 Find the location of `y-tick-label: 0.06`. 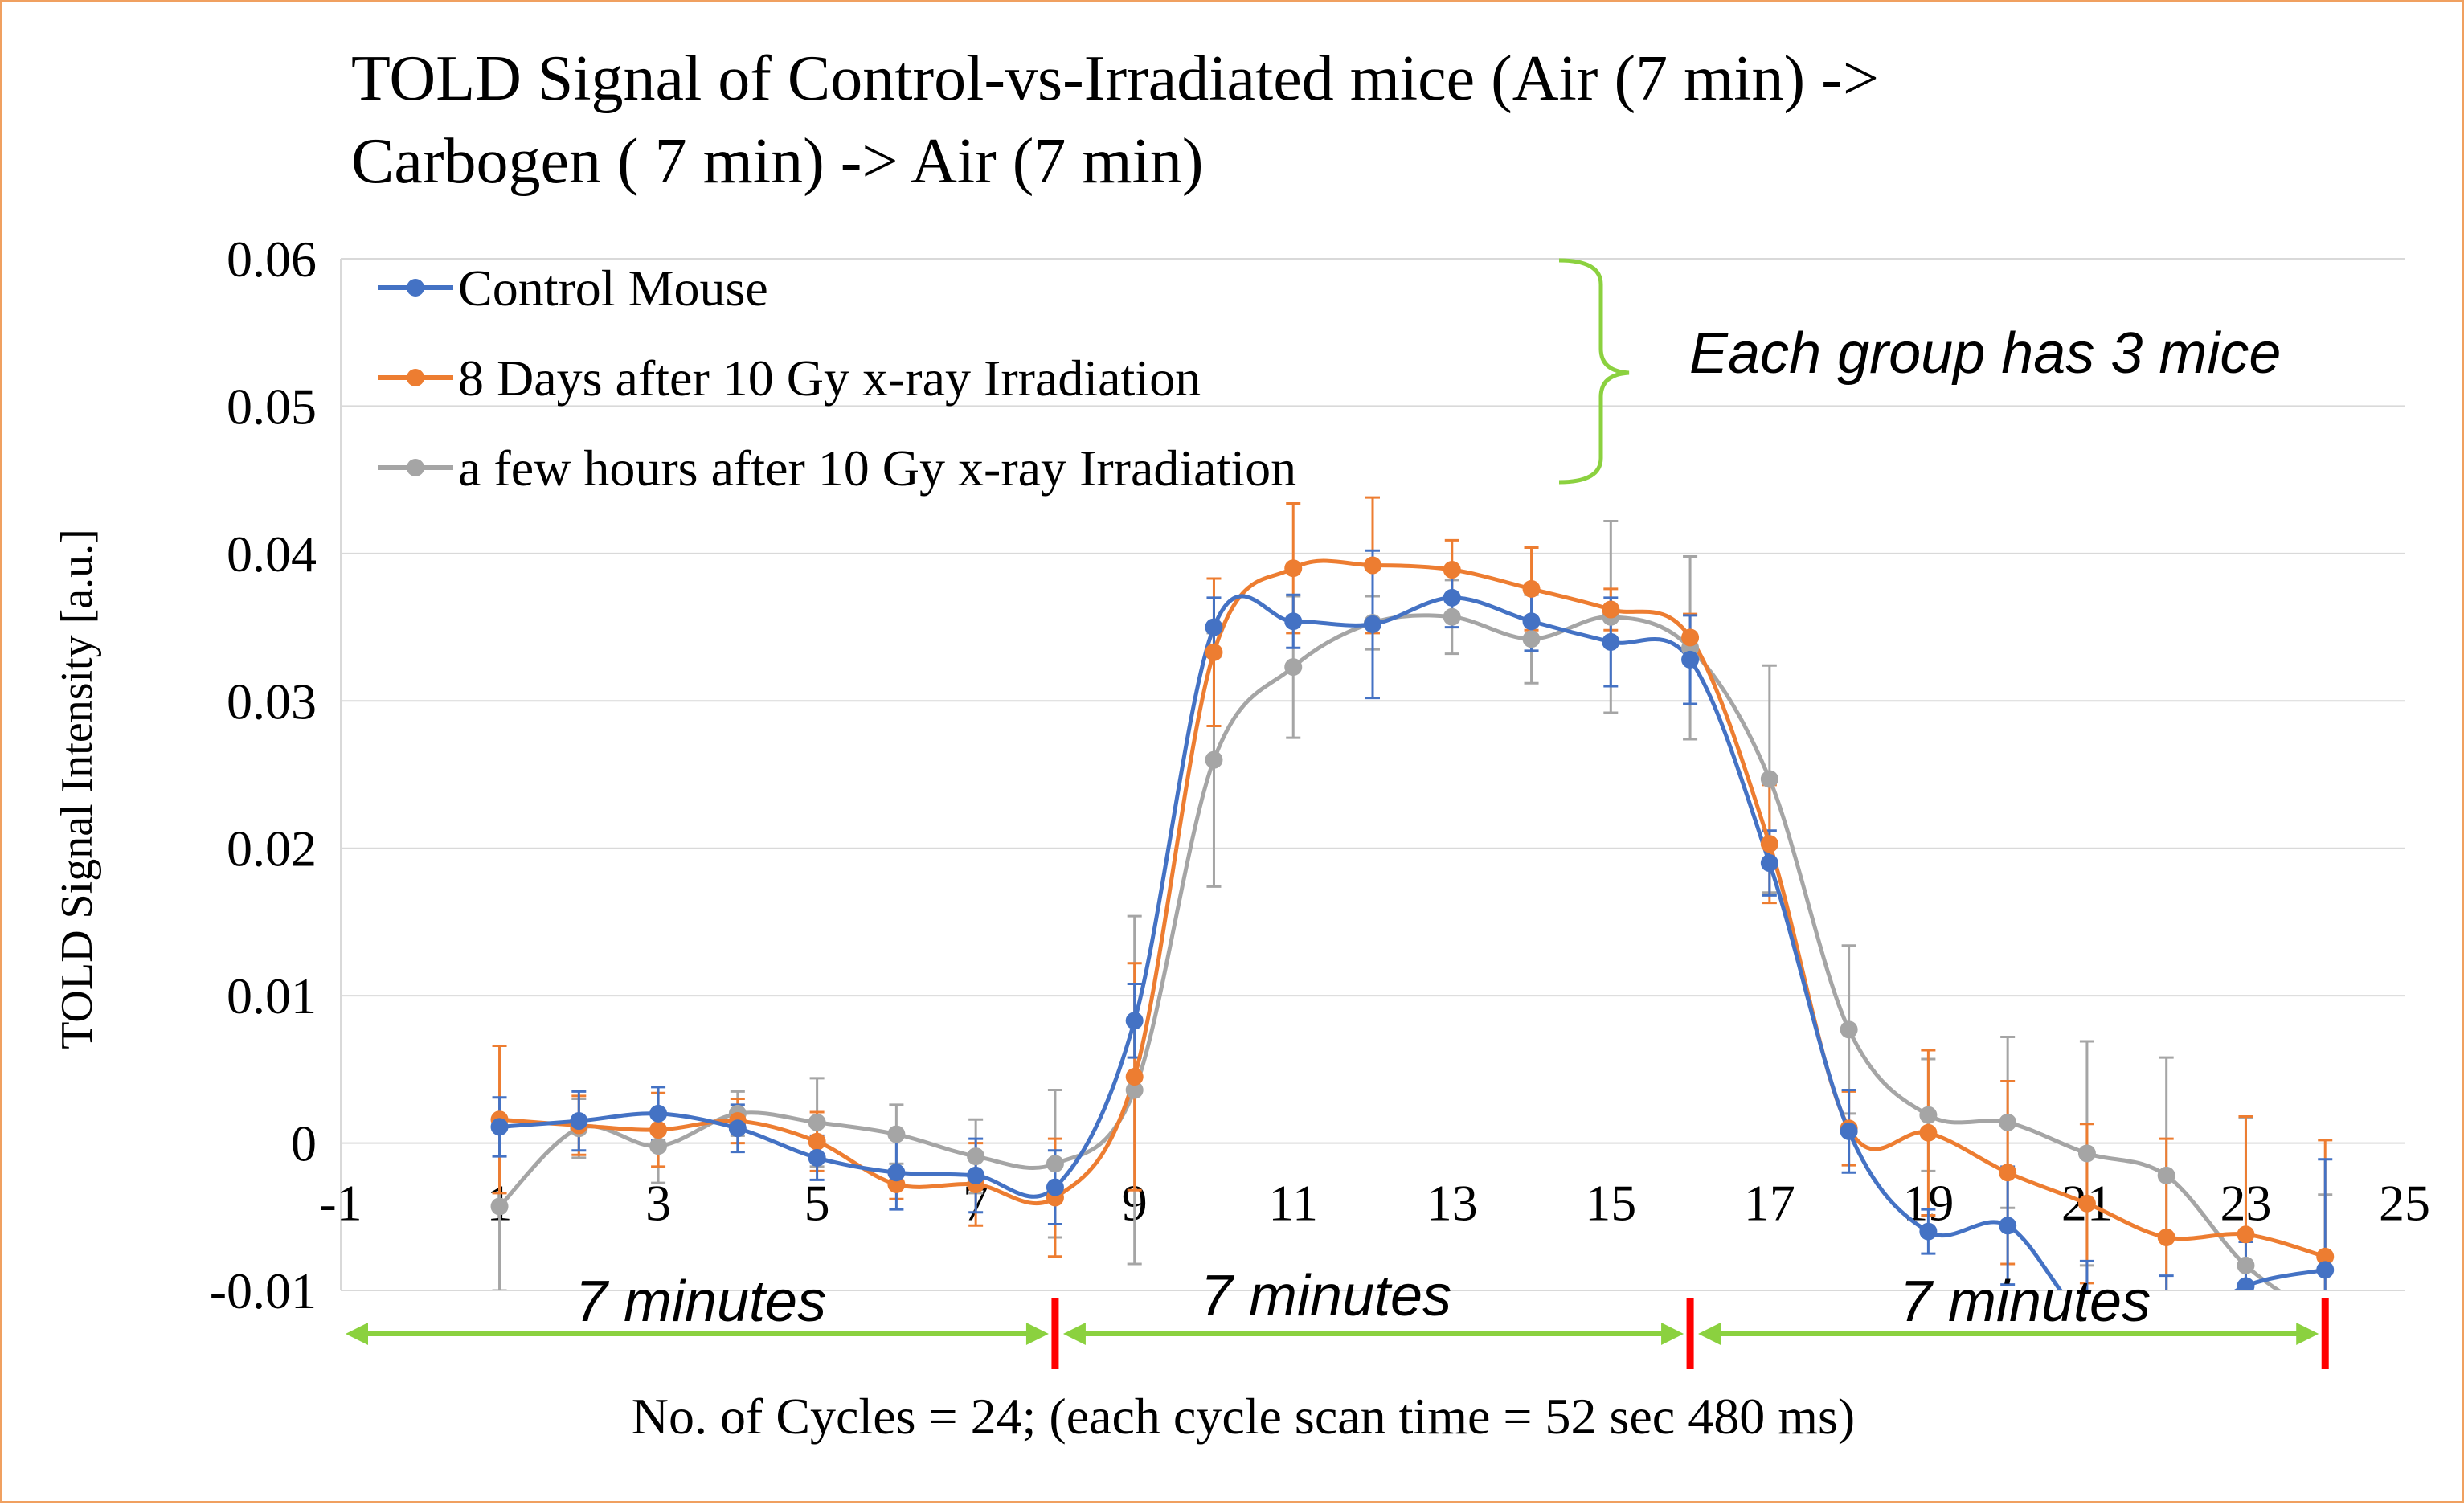

y-tick-label: 0.06 is located at coordinates (272, 260).